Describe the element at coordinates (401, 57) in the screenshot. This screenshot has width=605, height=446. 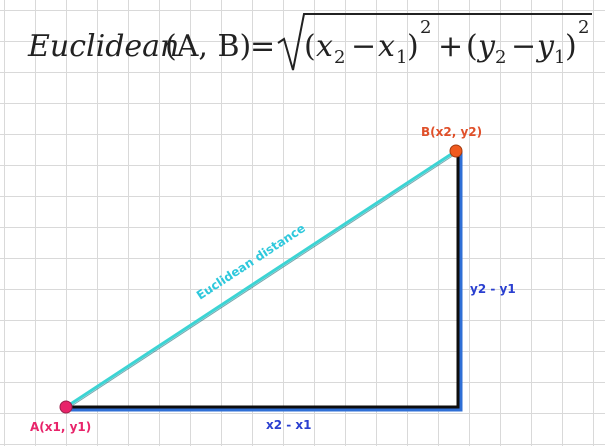
I see `formula-x1-sub: 1` at that location.